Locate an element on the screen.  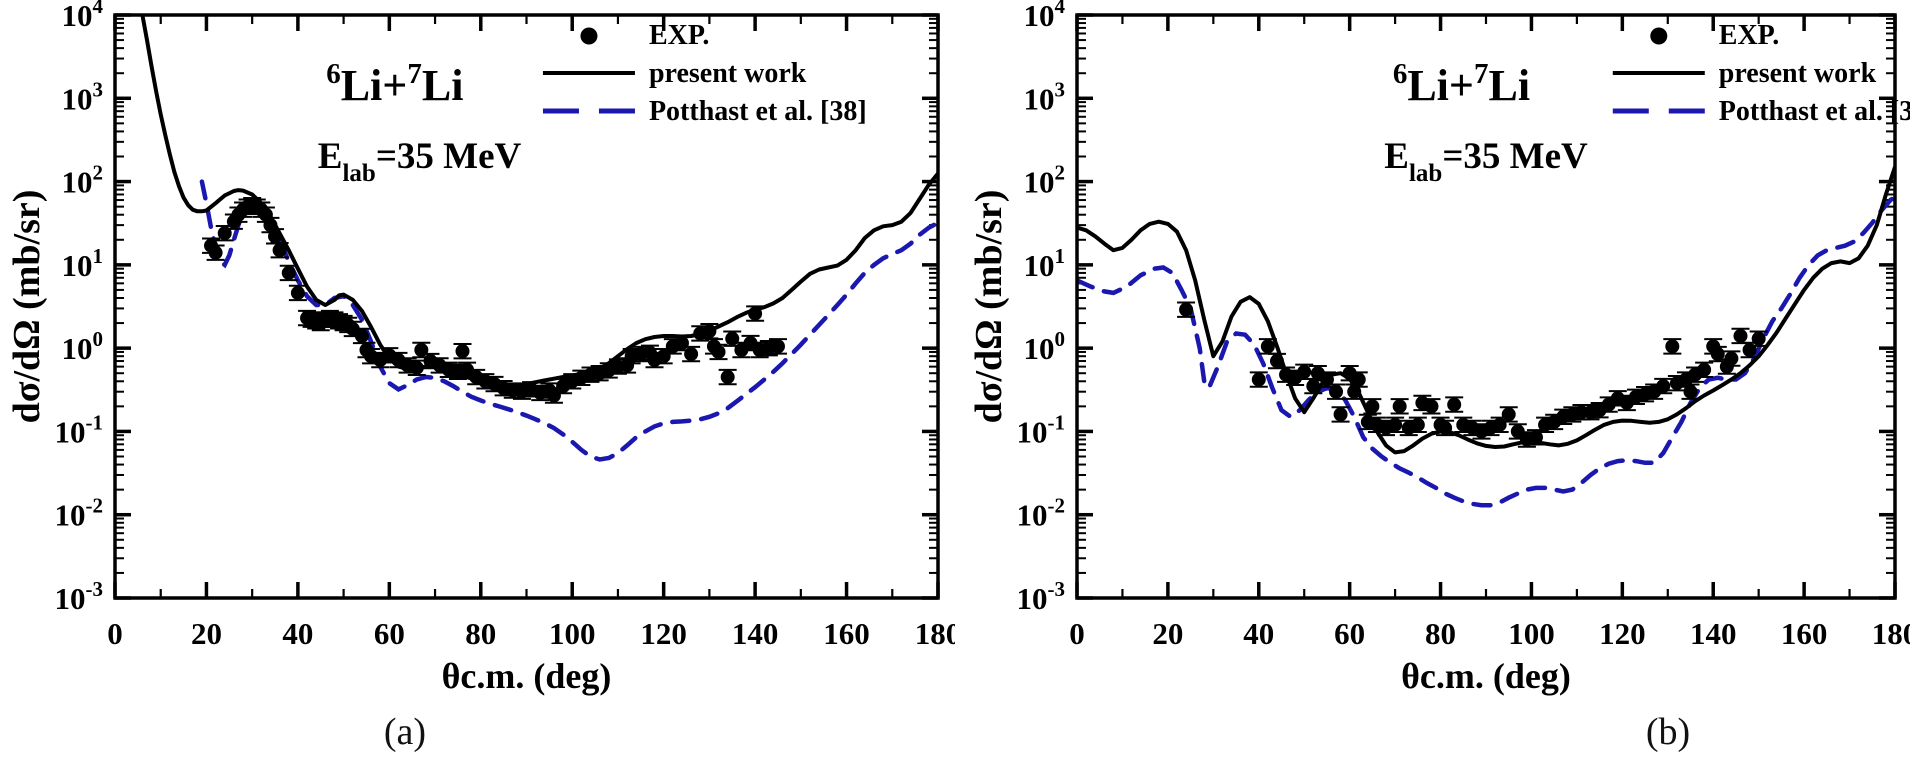
caption-a: (a) is located at coordinates (405, 732).